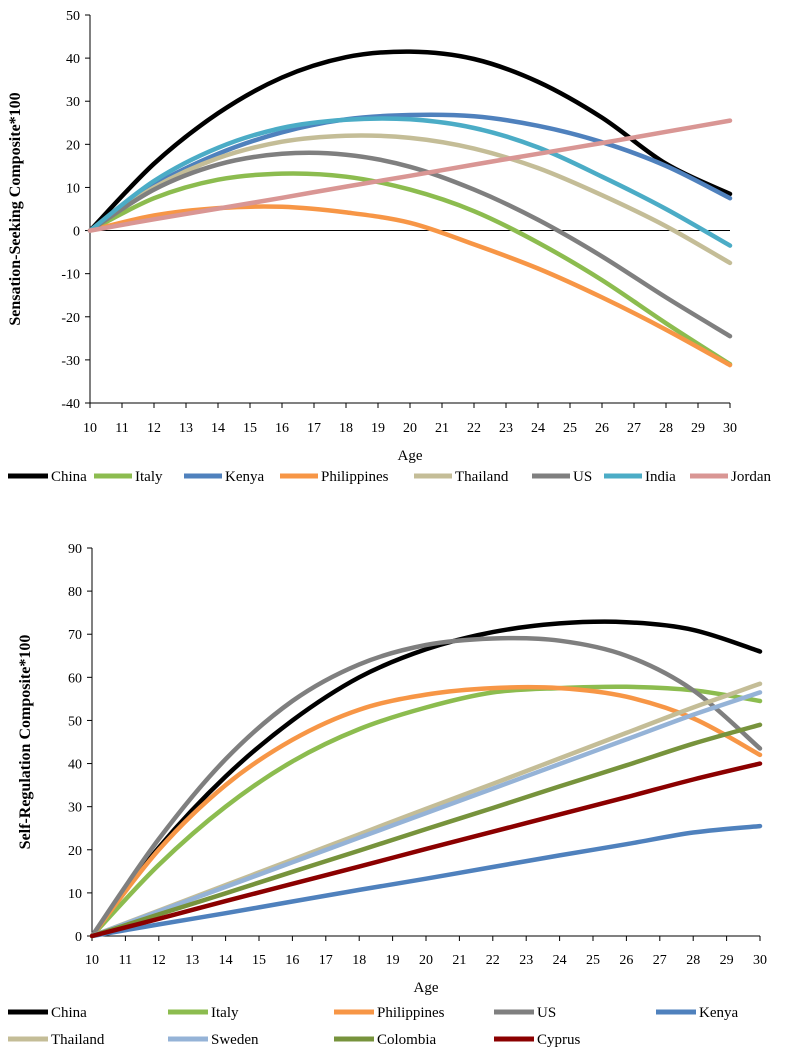  Describe the element at coordinates (693, 960) in the screenshot. I see `x-tick-label: 28` at that location.